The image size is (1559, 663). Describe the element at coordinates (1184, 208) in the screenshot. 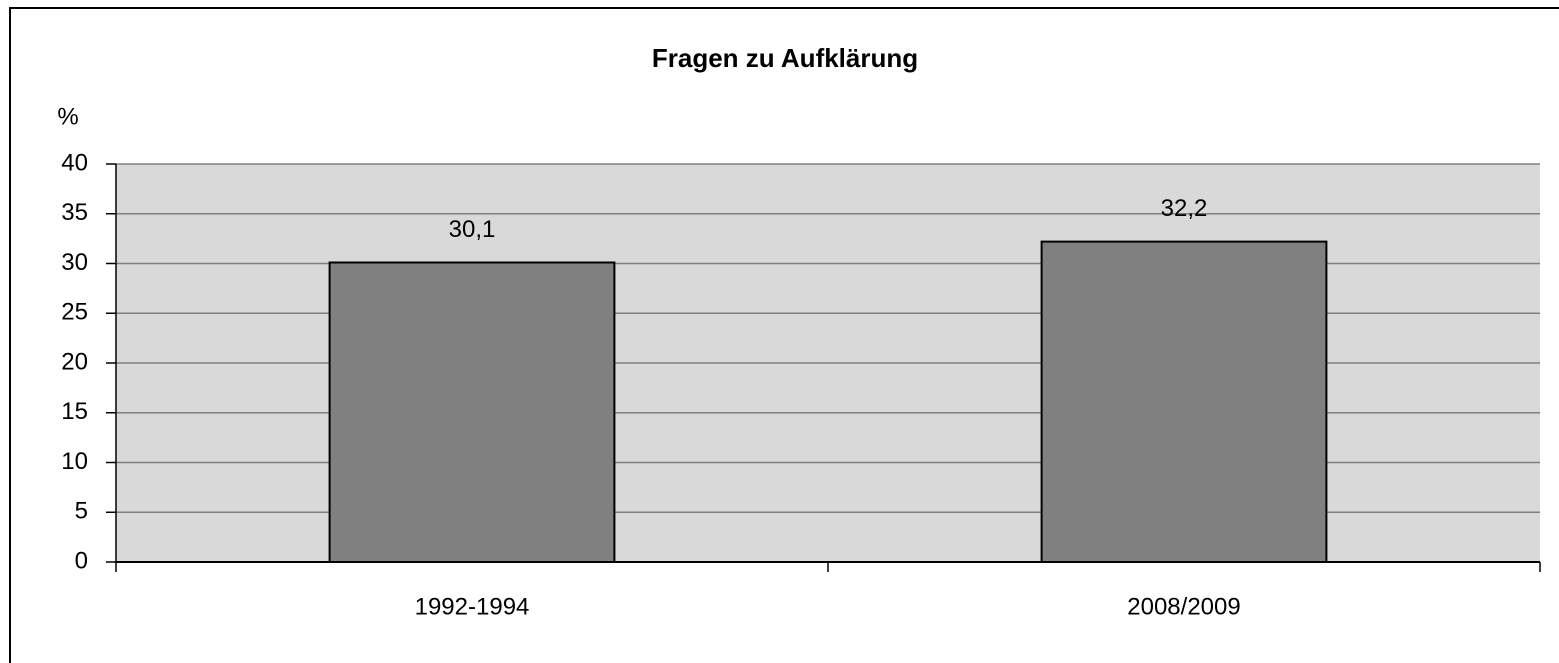

I see `value-label: 32,2` at that location.